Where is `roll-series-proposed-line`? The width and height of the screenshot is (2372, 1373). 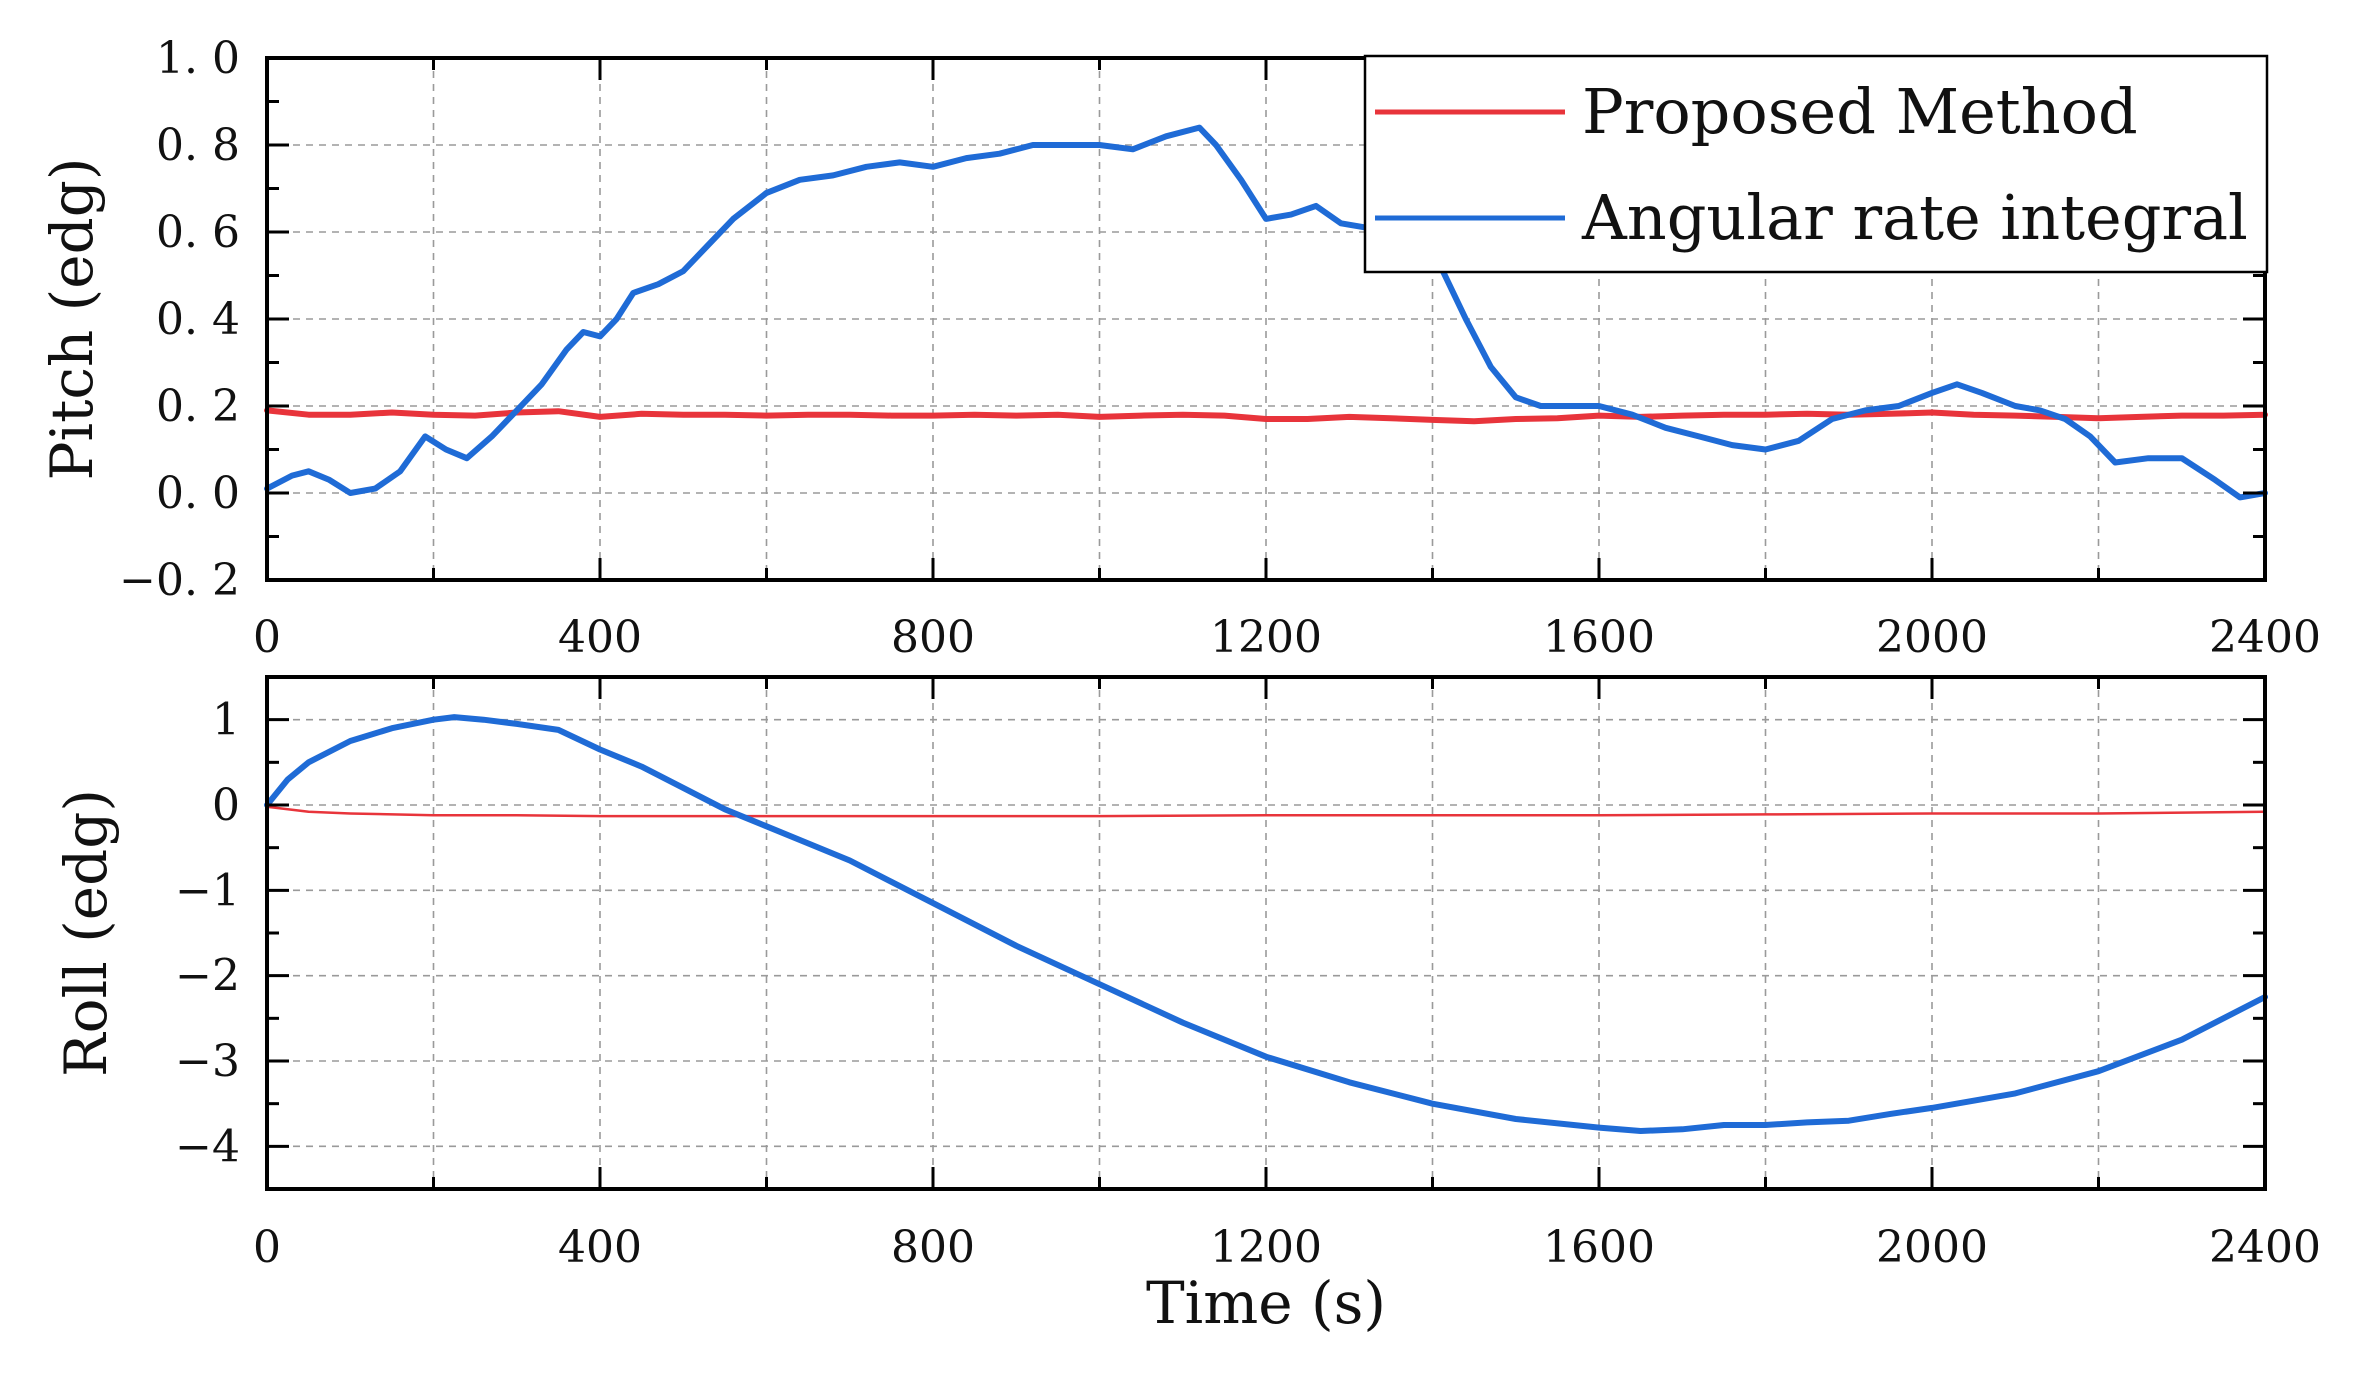
roll-series-proposed-line is located at coordinates (1266, 811).